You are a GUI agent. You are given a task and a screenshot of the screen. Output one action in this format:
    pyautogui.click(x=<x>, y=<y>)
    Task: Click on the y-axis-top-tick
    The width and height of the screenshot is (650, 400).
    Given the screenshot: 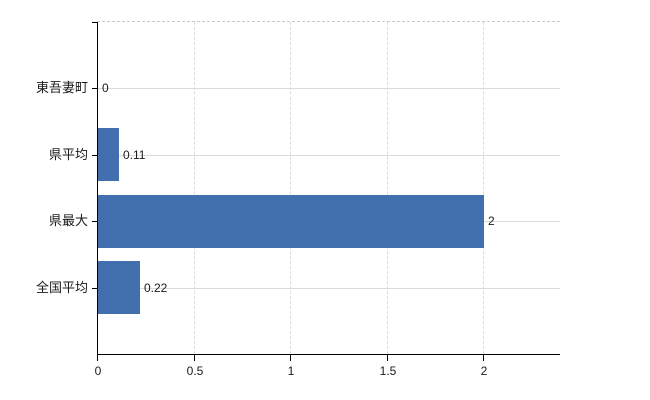 What is the action you would take?
    pyautogui.click(x=94, y=22)
    